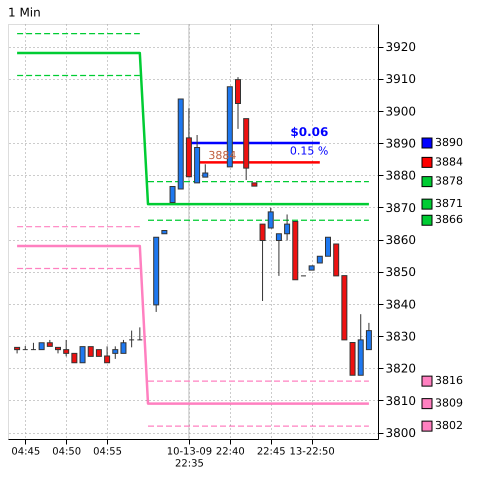 Image resolution: width=491 pixels, height=491 pixels. I want to click on legend-label: 3878, so click(449, 181).